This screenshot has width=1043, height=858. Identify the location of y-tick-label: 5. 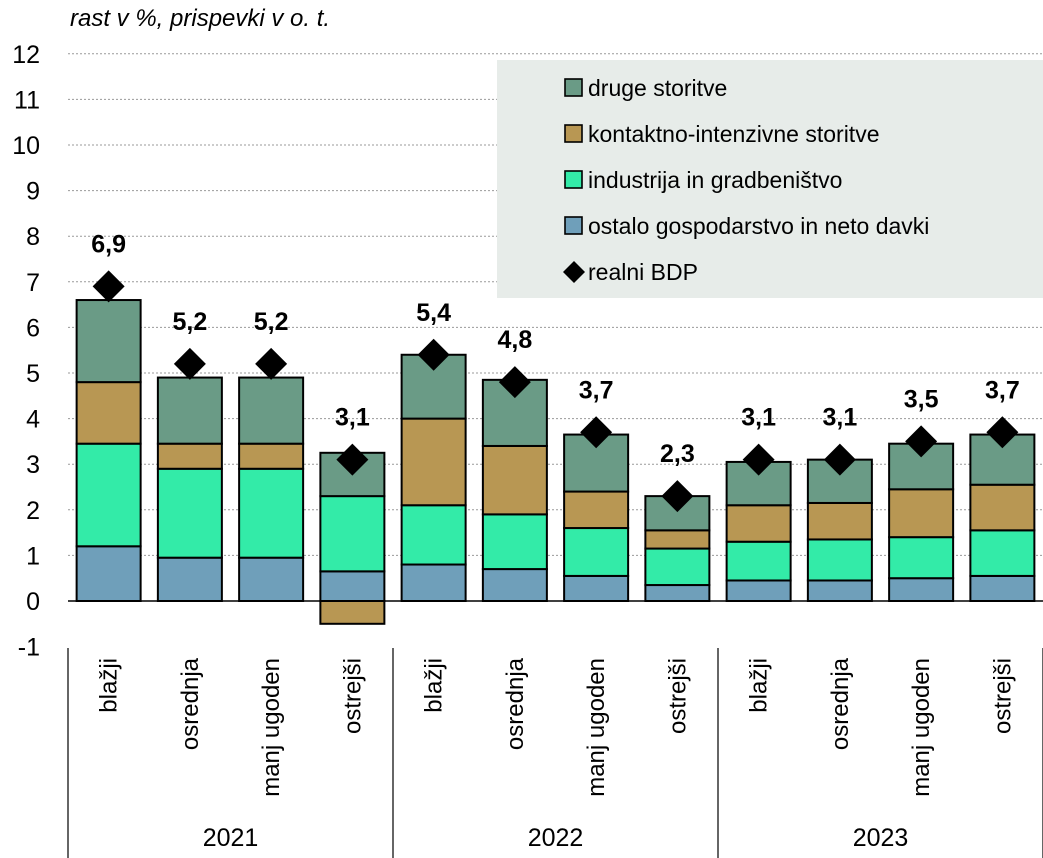
(33, 374).